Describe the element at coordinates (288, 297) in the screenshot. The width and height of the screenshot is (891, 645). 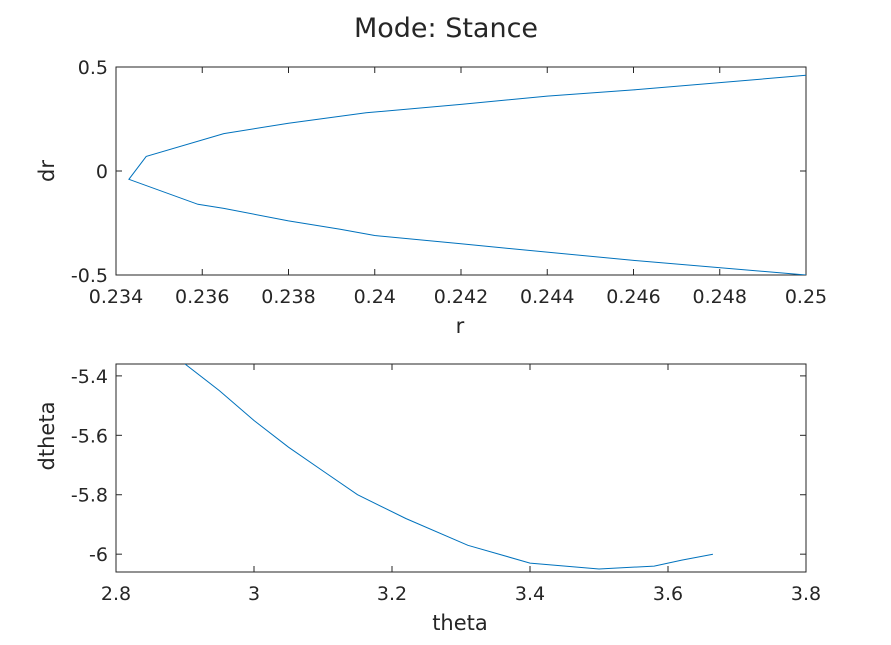
I see `top-x-tick-label: 0.238` at that location.